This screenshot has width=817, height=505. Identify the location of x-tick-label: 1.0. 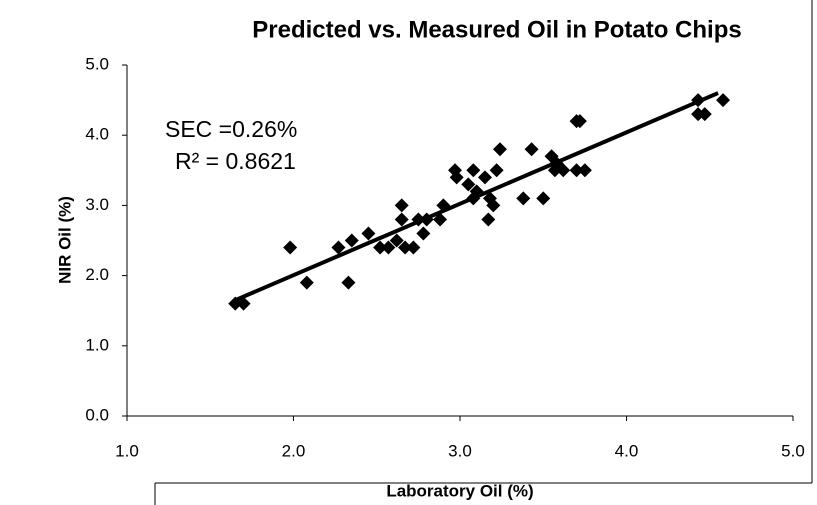
(127, 450).